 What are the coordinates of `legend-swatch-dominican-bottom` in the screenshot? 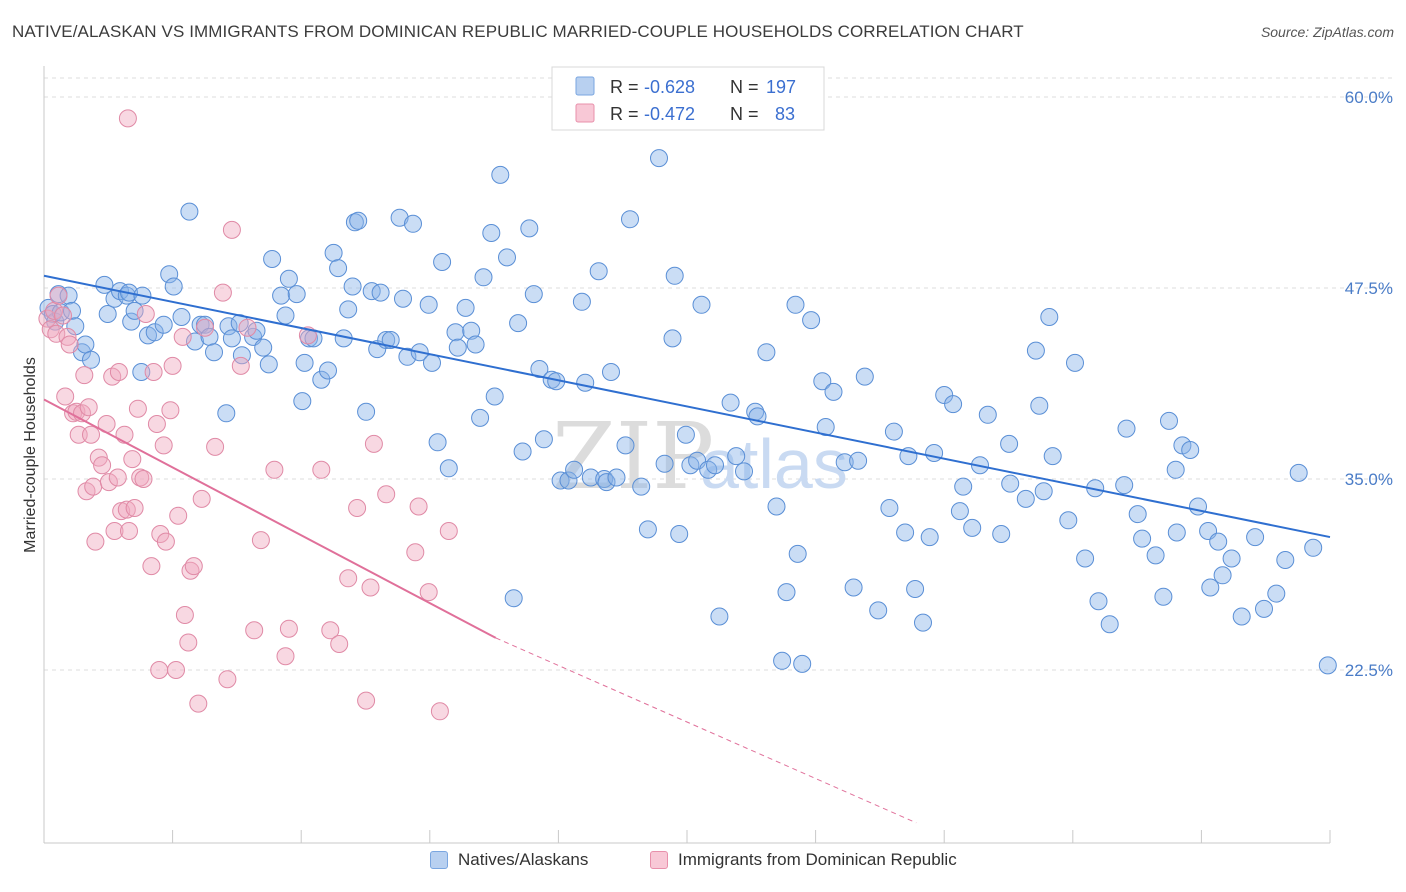 It's located at (659, 860).